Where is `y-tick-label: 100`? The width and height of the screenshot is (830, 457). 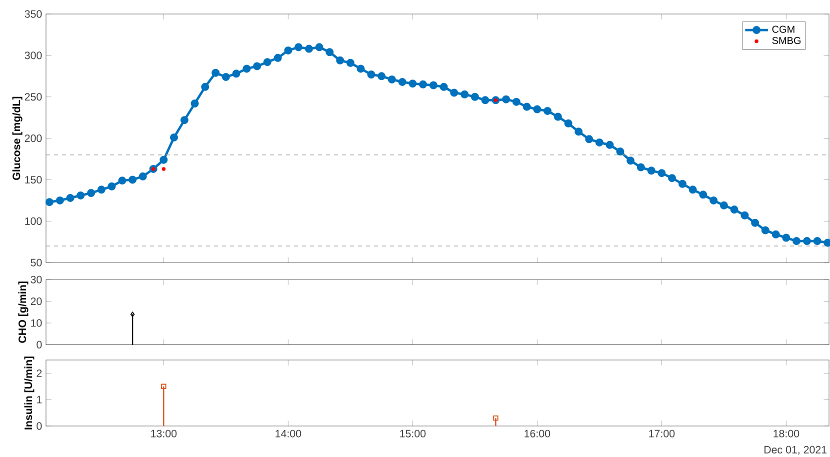
y-tick-label: 100 is located at coordinates (33, 221).